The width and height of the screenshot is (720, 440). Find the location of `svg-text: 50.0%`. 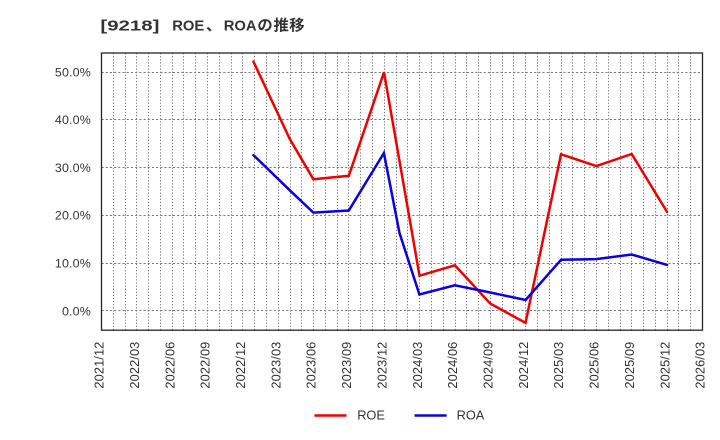

svg-text: 50.0% is located at coordinates (73, 72).